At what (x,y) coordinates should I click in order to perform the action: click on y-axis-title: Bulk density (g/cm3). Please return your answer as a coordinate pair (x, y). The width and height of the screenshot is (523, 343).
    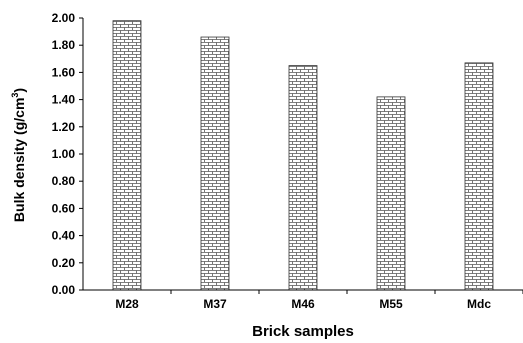
    Looking at the image, I should click on (18, 155).